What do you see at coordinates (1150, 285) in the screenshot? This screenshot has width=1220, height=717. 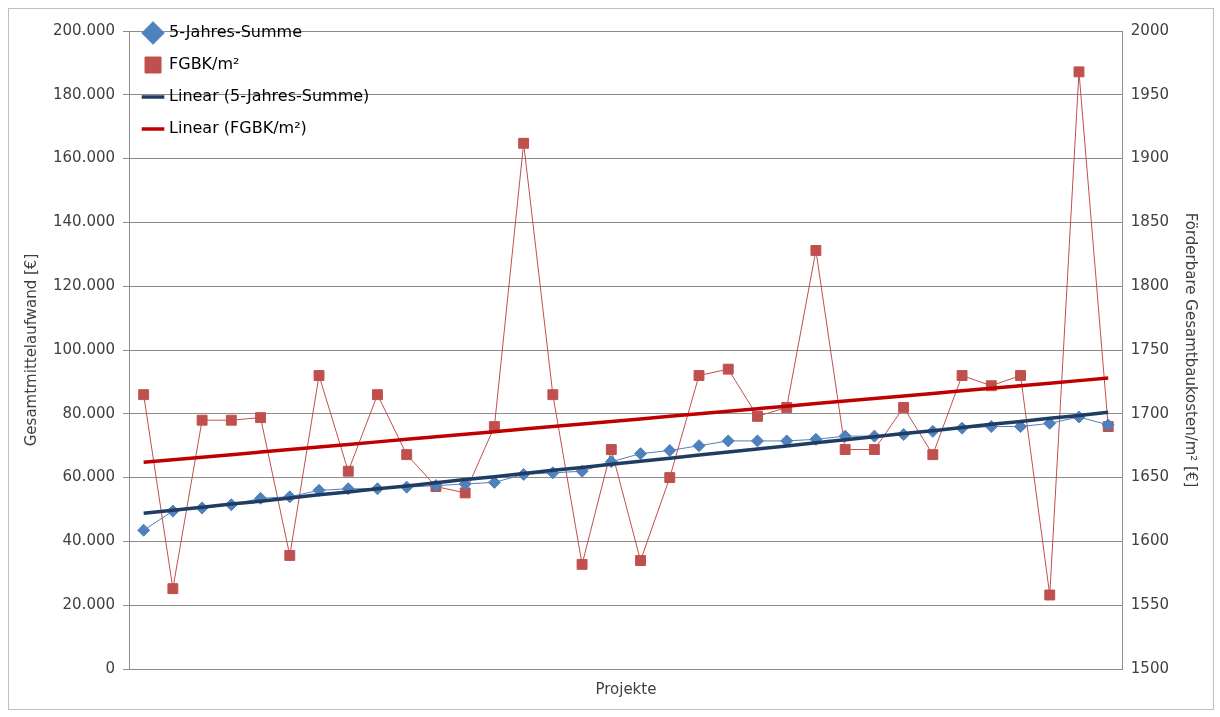 I see `y2-tick-label: 1800` at bounding box center [1150, 285].